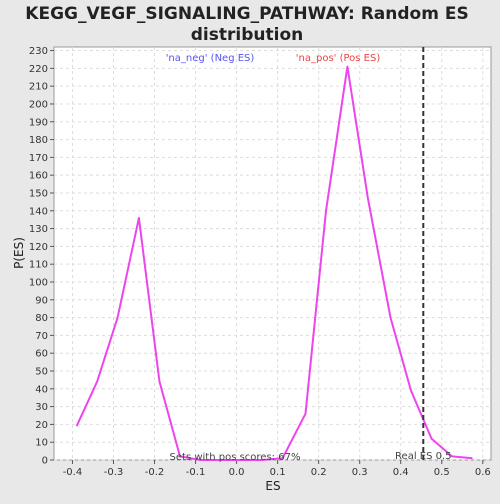  I want to click on y-tick-label-5: 50, so click(41, 371).